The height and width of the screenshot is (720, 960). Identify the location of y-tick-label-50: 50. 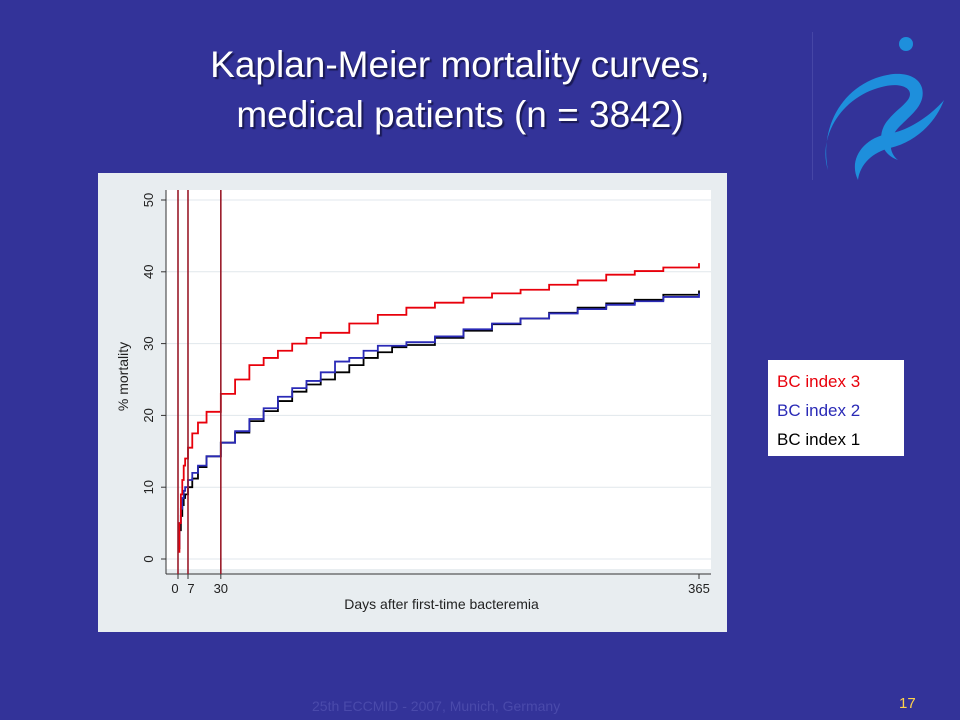
(148, 200).